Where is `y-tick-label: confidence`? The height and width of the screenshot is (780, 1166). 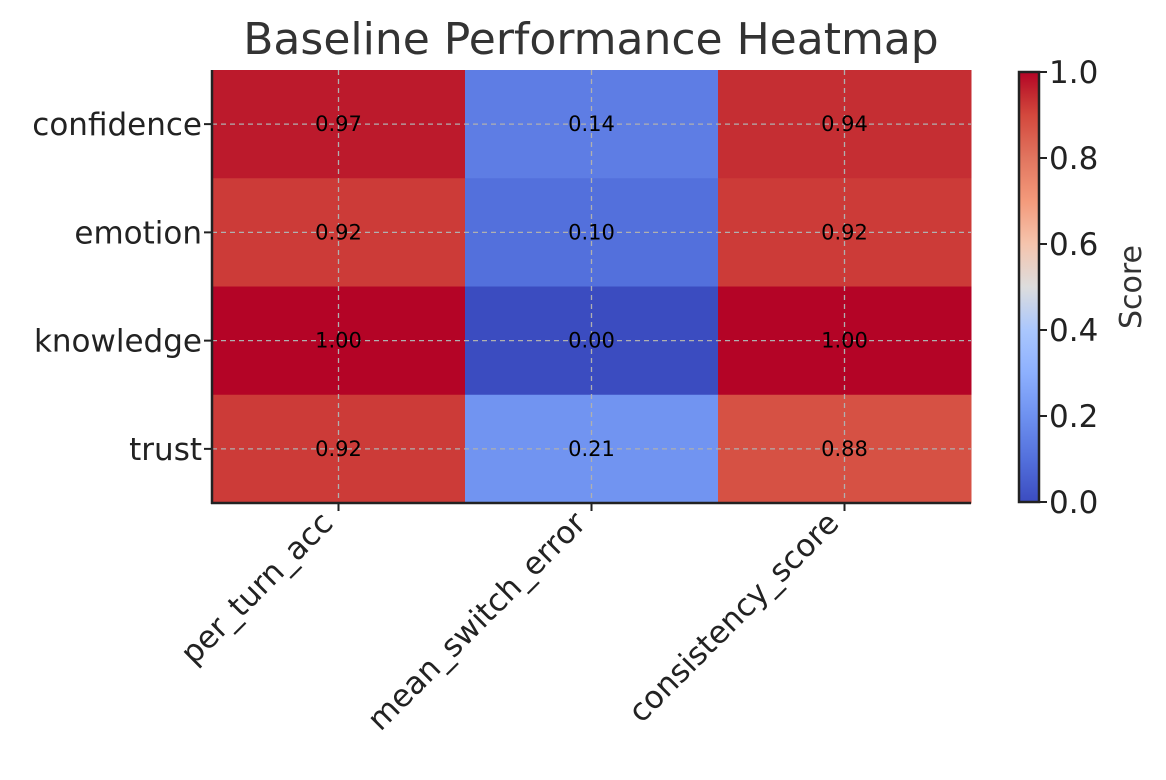 y-tick-label: confidence is located at coordinates (117, 125).